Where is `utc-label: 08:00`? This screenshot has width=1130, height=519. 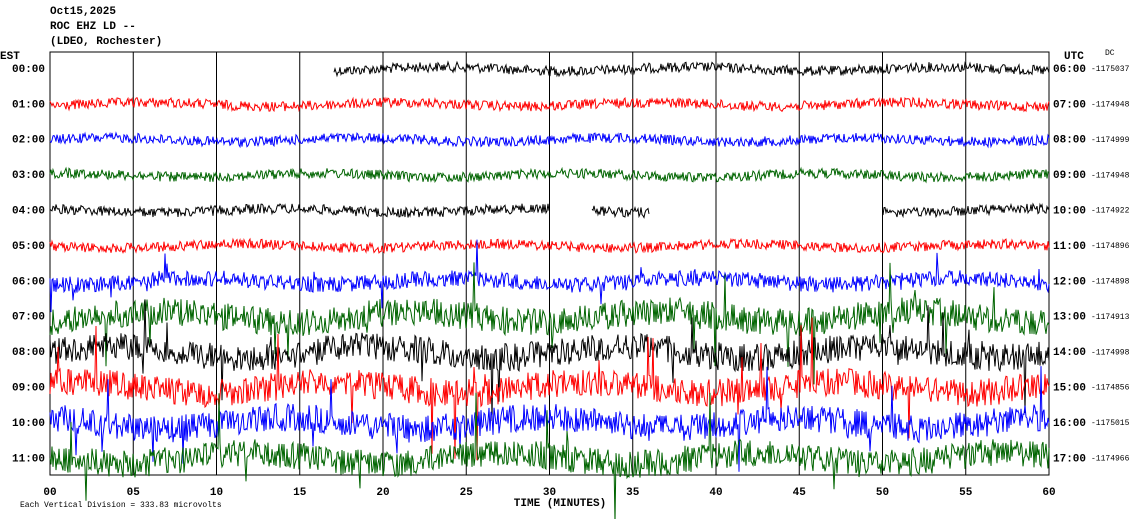
utc-label: 08:00 is located at coordinates (1069, 141).